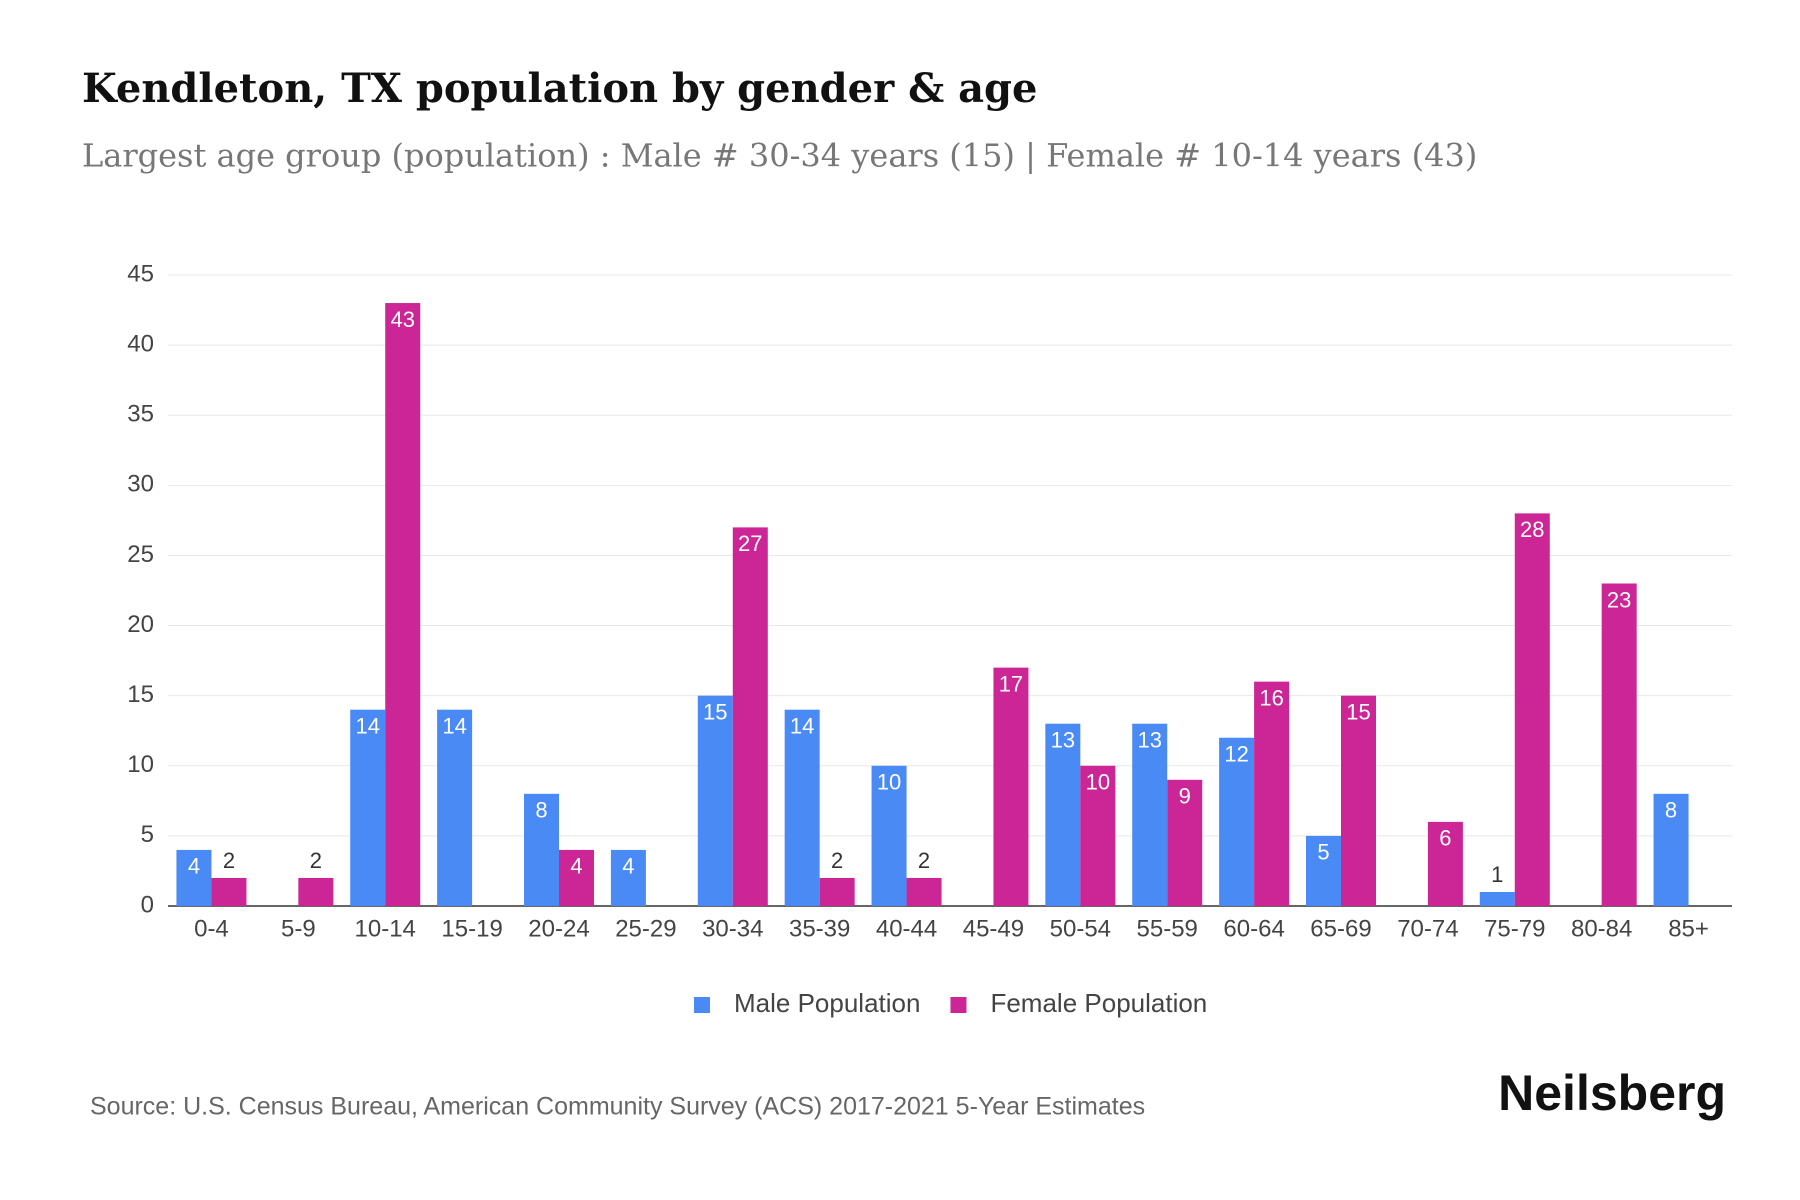 The width and height of the screenshot is (1800, 1200). I want to click on data-label: 27, so click(750, 543).